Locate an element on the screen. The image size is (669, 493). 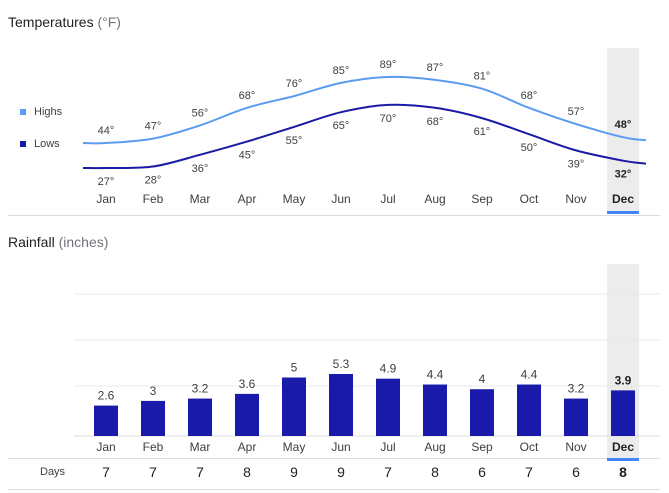
lows-data-label: 61° is located at coordinates (482, 132).